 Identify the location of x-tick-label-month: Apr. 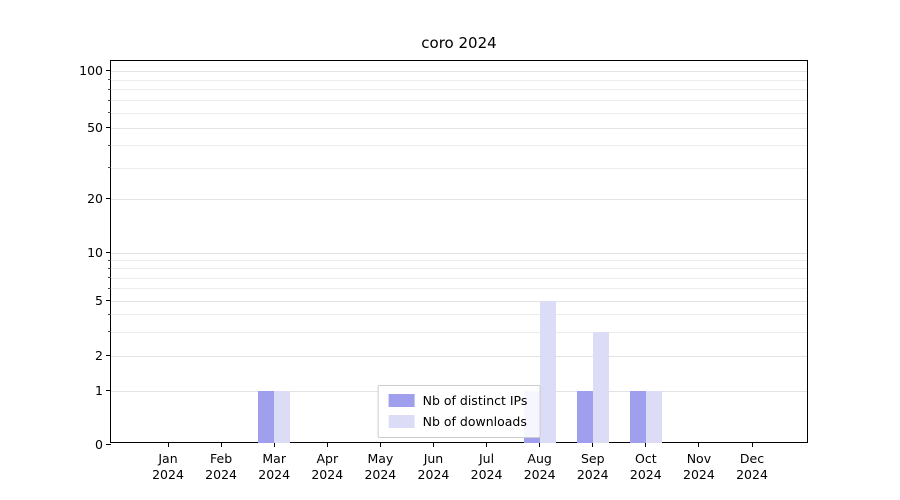
(327, 458).